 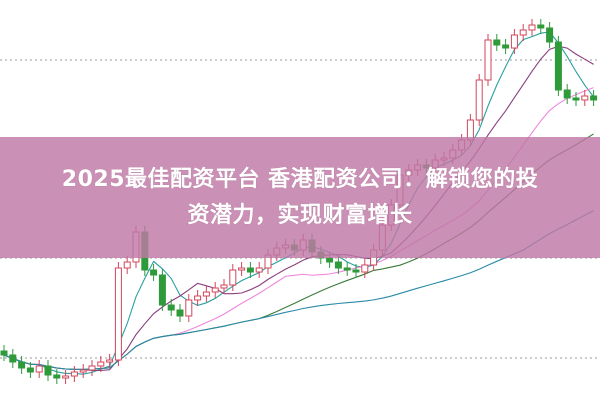 I want to click on banner-title-line-2: 资潜力，实现财富增长, so click(x=300, y=215).